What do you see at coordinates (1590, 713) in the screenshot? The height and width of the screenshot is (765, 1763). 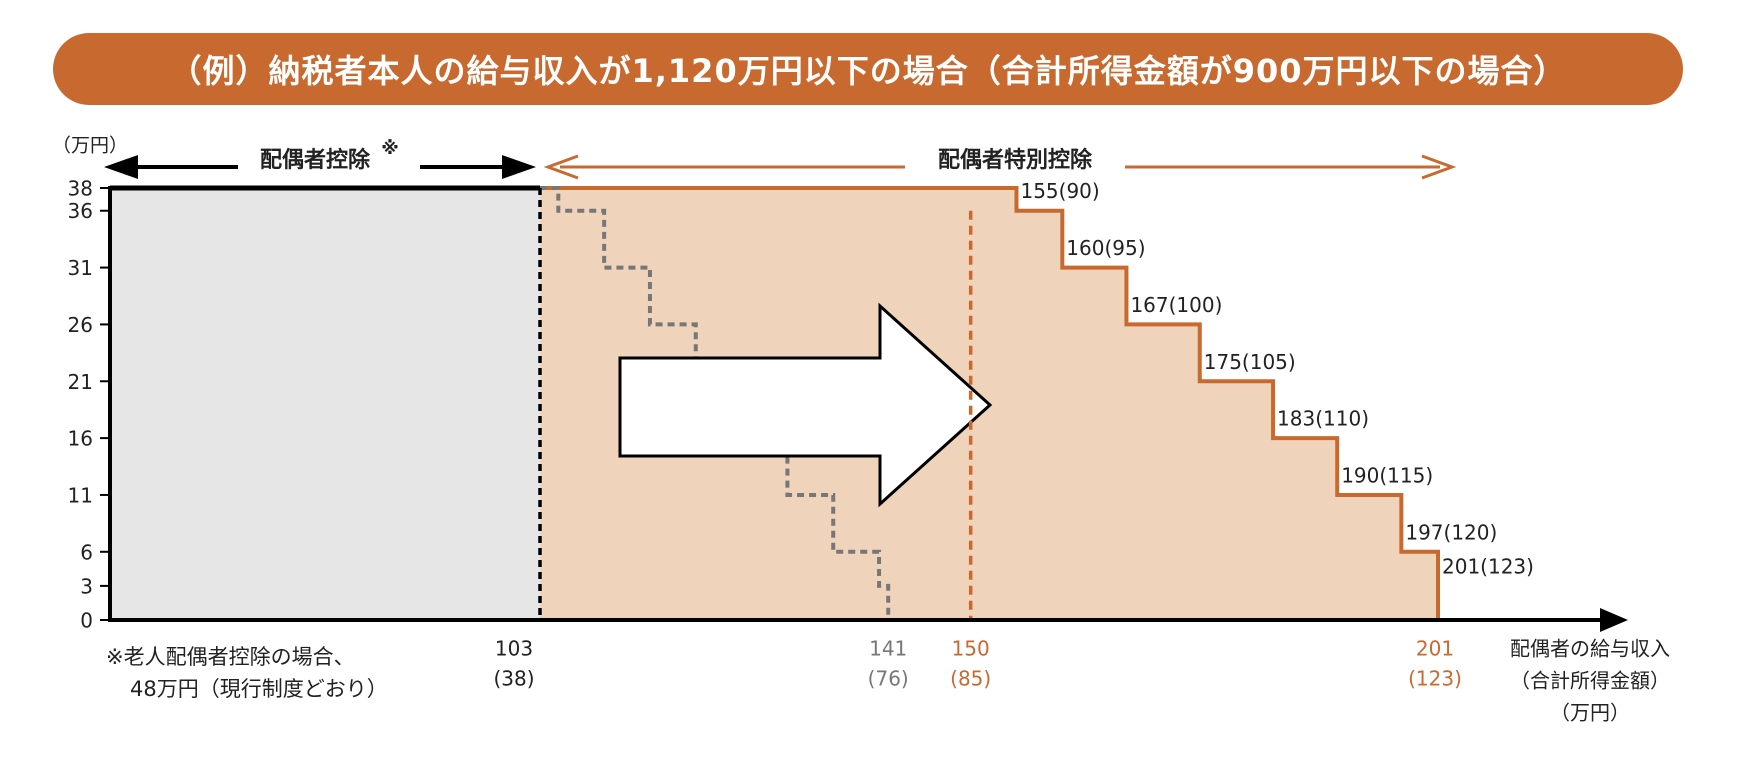 I see `x-axis-title-line-3: （万円）` at bounding box center [1590, 713].